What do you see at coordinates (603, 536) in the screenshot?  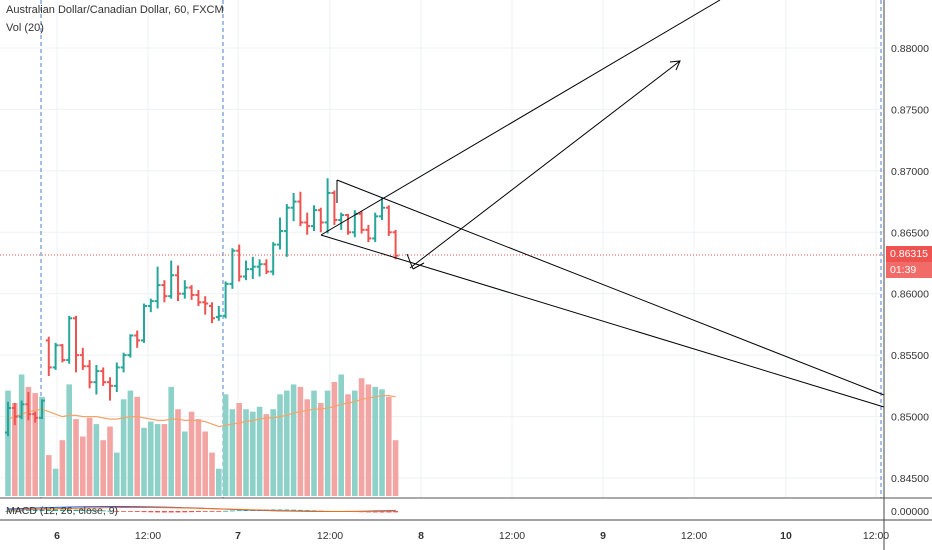 I see `time-tick-label: 9` at bounding box center [603, 536].